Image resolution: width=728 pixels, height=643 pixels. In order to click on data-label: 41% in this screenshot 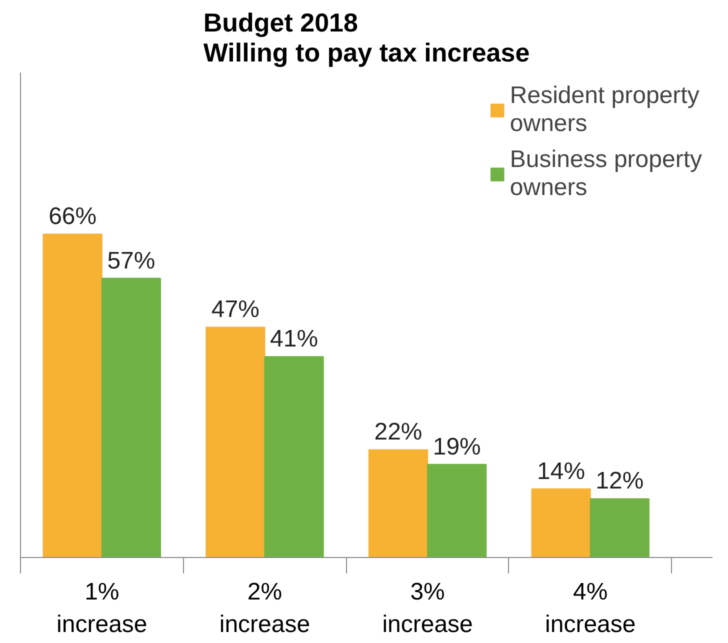, I will do `click(294, 339)`.